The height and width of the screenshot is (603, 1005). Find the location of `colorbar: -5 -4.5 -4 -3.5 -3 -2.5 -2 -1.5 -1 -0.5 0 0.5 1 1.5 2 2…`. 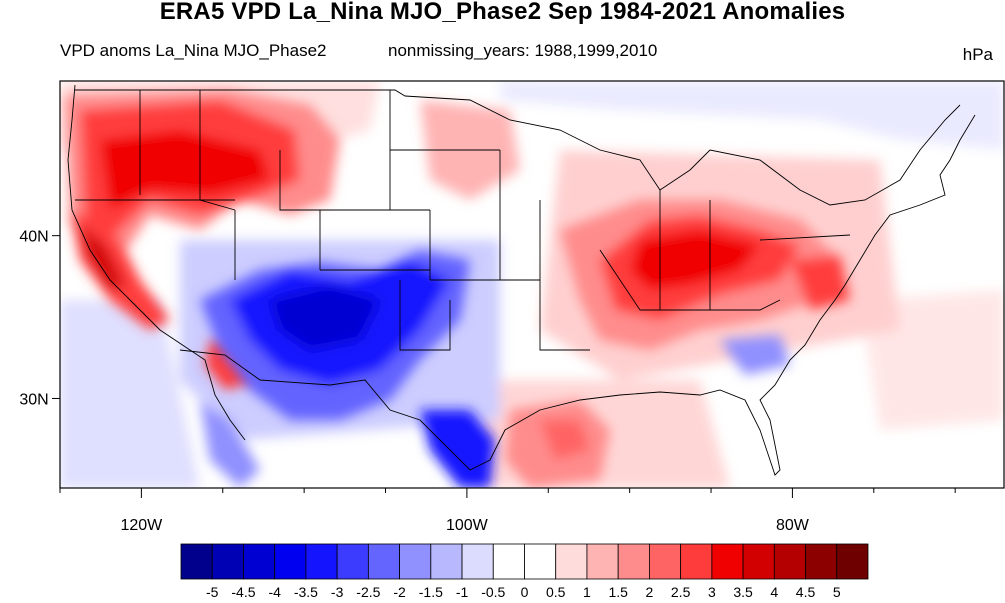

colorbar: -5 -4.5 -4 -3.5 -3 -2.5 -2 -1.5 -1 -0.5 0 0.5 1 1.5 2 2… is located at coordinates (524, 571).